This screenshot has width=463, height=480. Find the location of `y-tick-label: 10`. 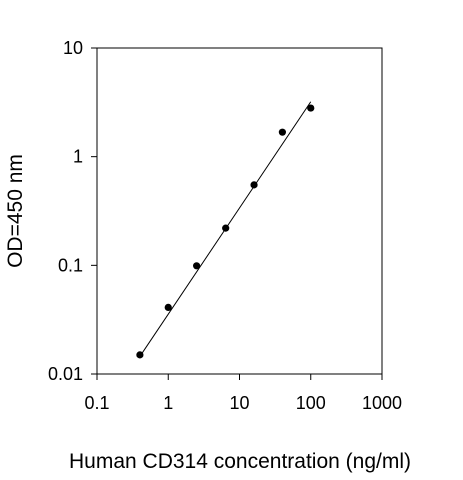

y-tick-label: 10 is located at coordinates (73, 48).